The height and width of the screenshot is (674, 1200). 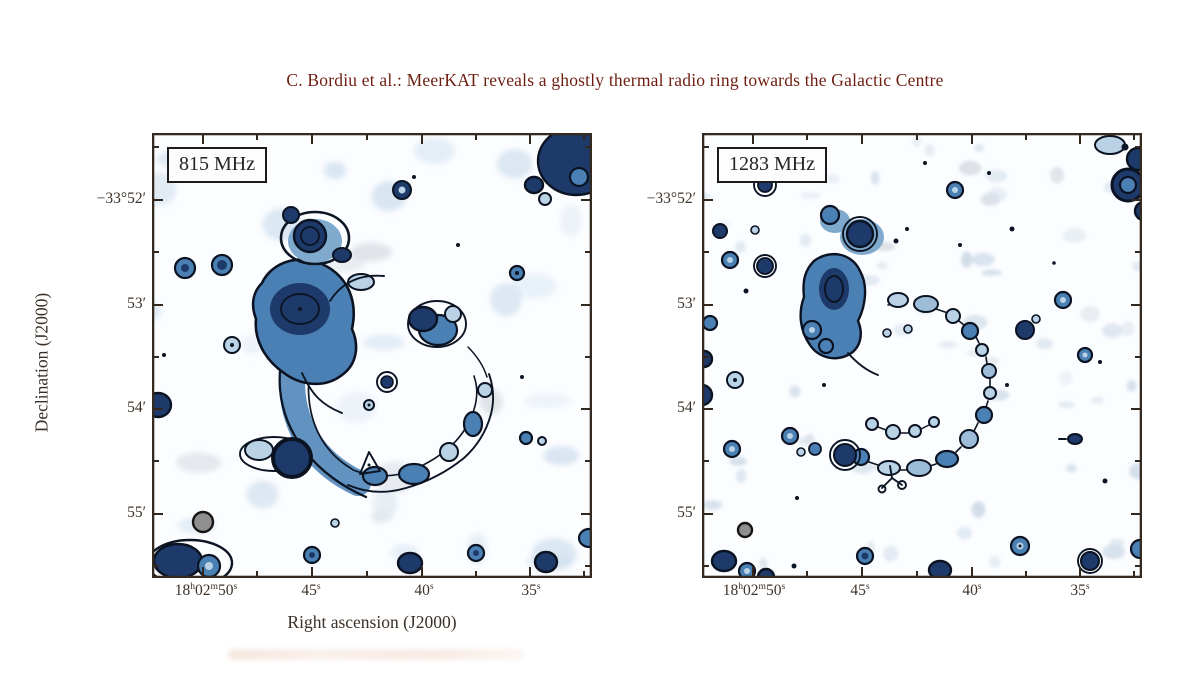 What do you see at coordinates (372, 622) in the screenshot?
I see `x-axis-label: Right ascension (J2000)` at bounding box center [372, 622].